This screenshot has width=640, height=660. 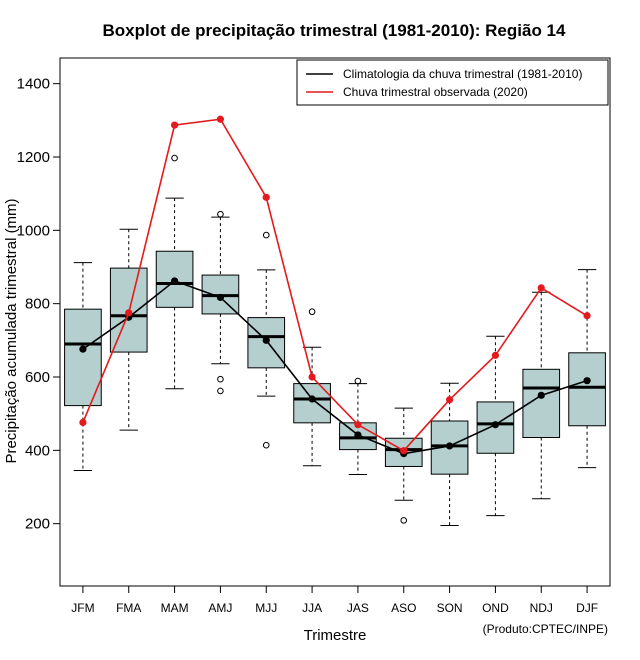 What do you see at coordinates (37, 377) in the screenshot?
I see `y-tick-label: 600` at bounding box center [37, 377].